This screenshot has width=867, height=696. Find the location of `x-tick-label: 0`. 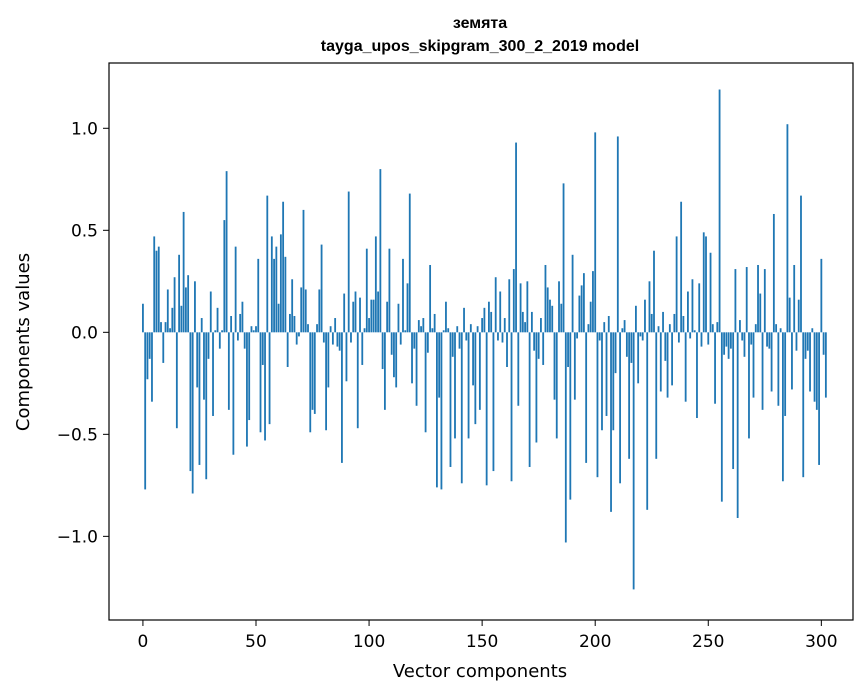

x-tick-label: 0 is located at coordinates (143, 642).